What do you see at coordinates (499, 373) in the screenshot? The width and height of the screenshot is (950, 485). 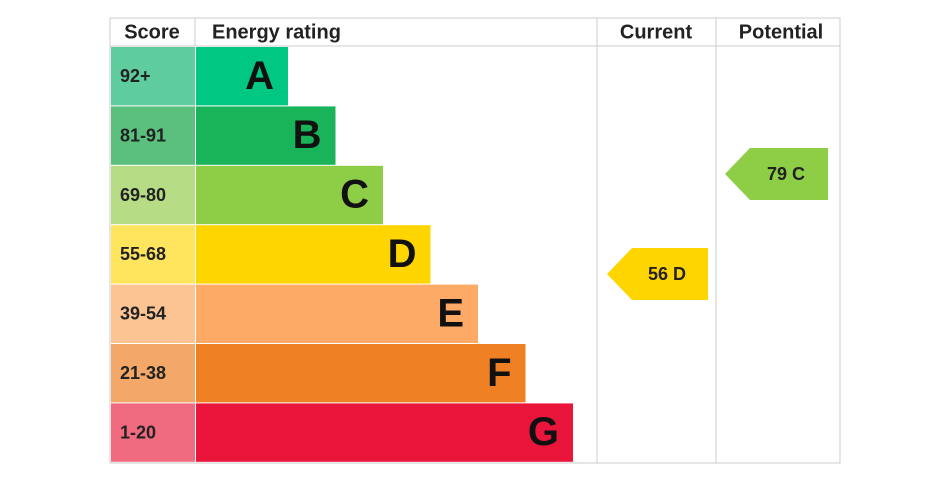 I see `rating-letter: F` at bounding box center [499, 373].